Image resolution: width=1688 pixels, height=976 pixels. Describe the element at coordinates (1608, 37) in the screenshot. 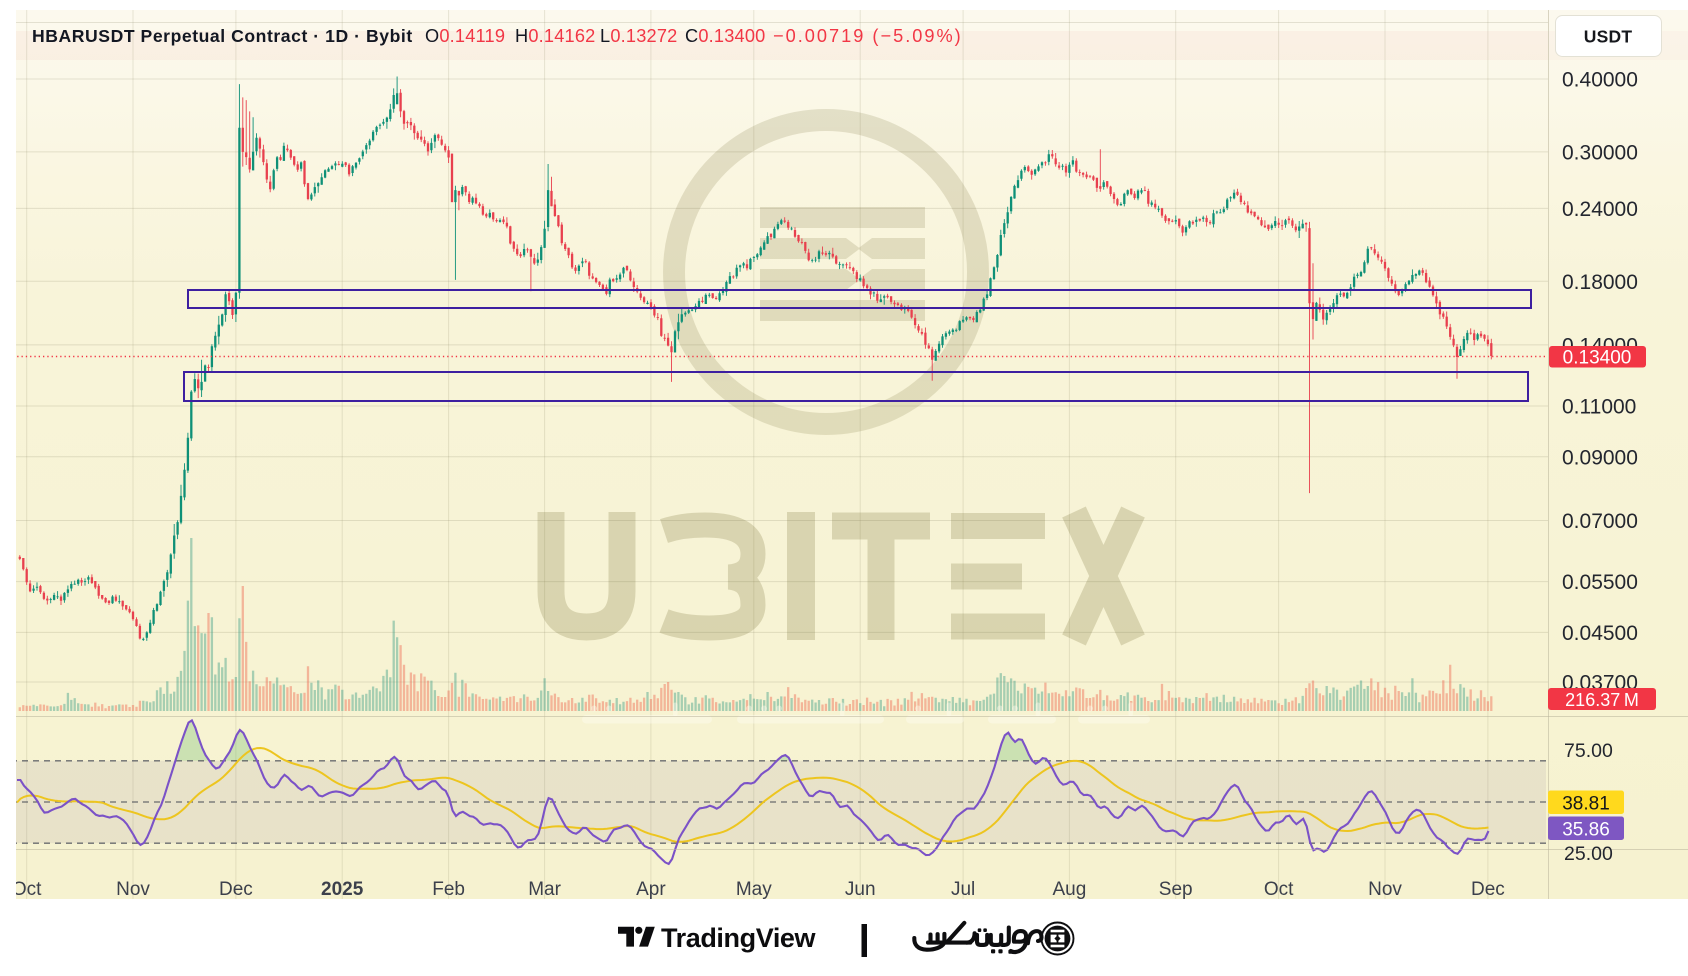

I see `svg-text: USDT` at that location.